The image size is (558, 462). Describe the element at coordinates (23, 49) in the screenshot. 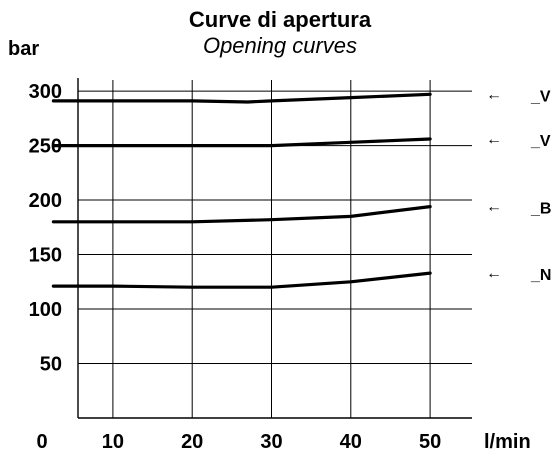

I see `y-axis-label: bar` at that location.